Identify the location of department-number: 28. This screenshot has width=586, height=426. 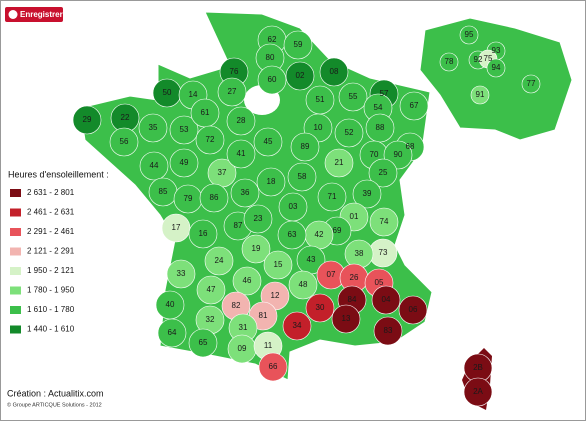
(241, 120).